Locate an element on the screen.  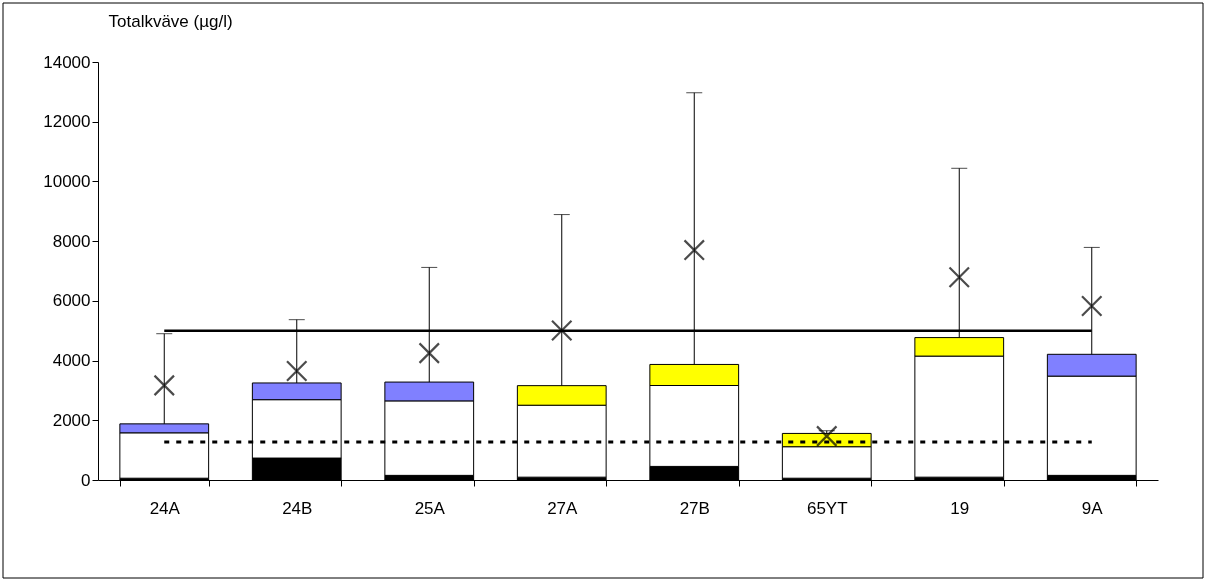
x-tick-label: 24A is located at coordinates (165, 508).